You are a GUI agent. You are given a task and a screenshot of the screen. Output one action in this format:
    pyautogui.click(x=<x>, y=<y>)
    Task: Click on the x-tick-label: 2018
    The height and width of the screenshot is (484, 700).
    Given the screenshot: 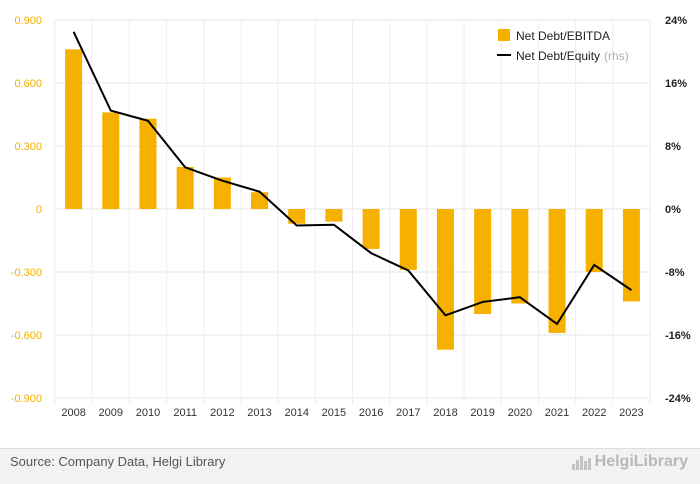 What is the action you would take?
    pyautogui.click(x=445, y=413)
    